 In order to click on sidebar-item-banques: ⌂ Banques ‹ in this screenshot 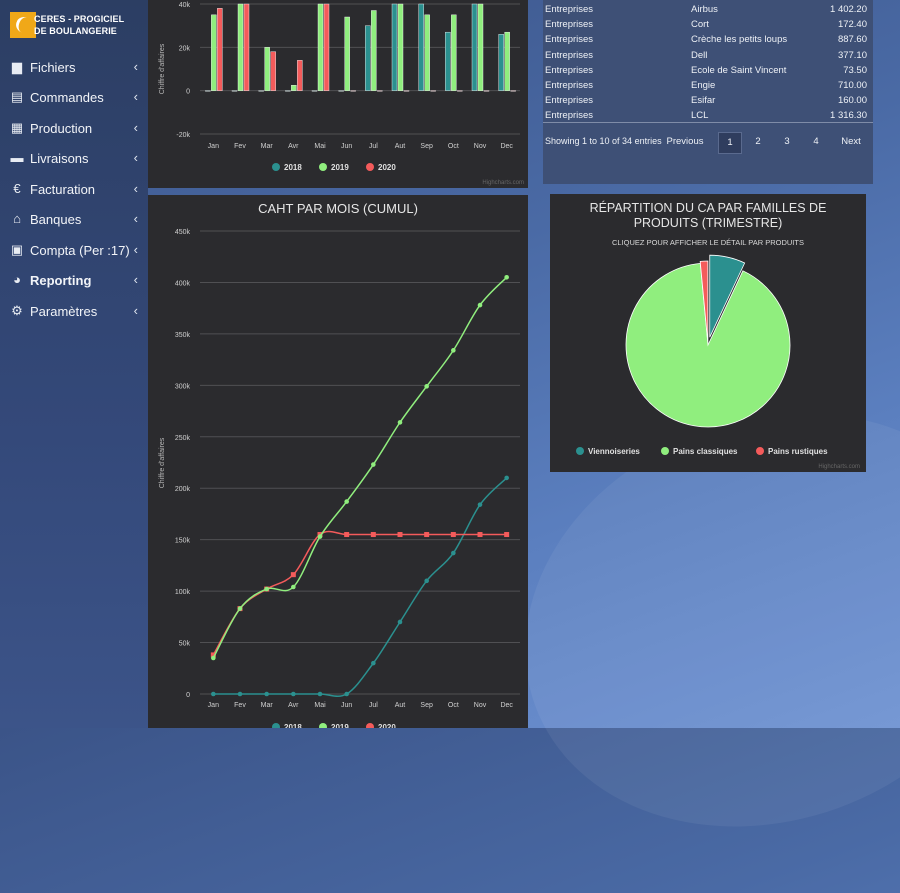, I will do `click(74, 219)`.